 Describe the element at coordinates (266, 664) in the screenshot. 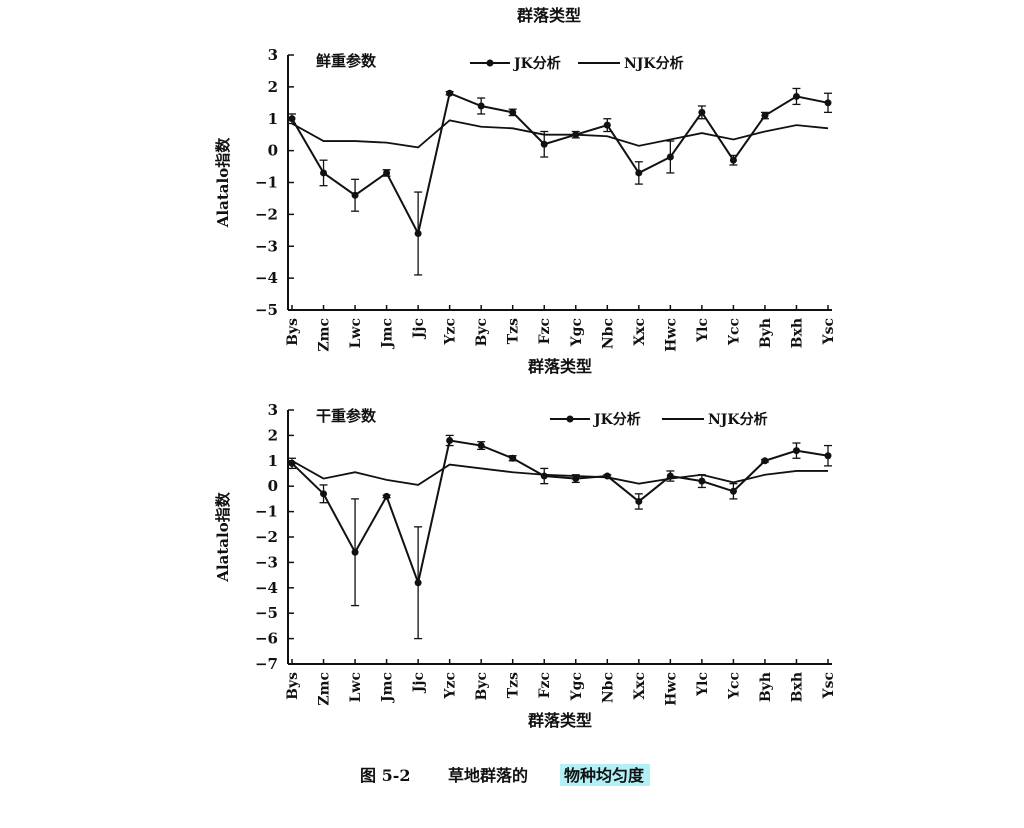

I see `y-tick-label: −7` at that location.